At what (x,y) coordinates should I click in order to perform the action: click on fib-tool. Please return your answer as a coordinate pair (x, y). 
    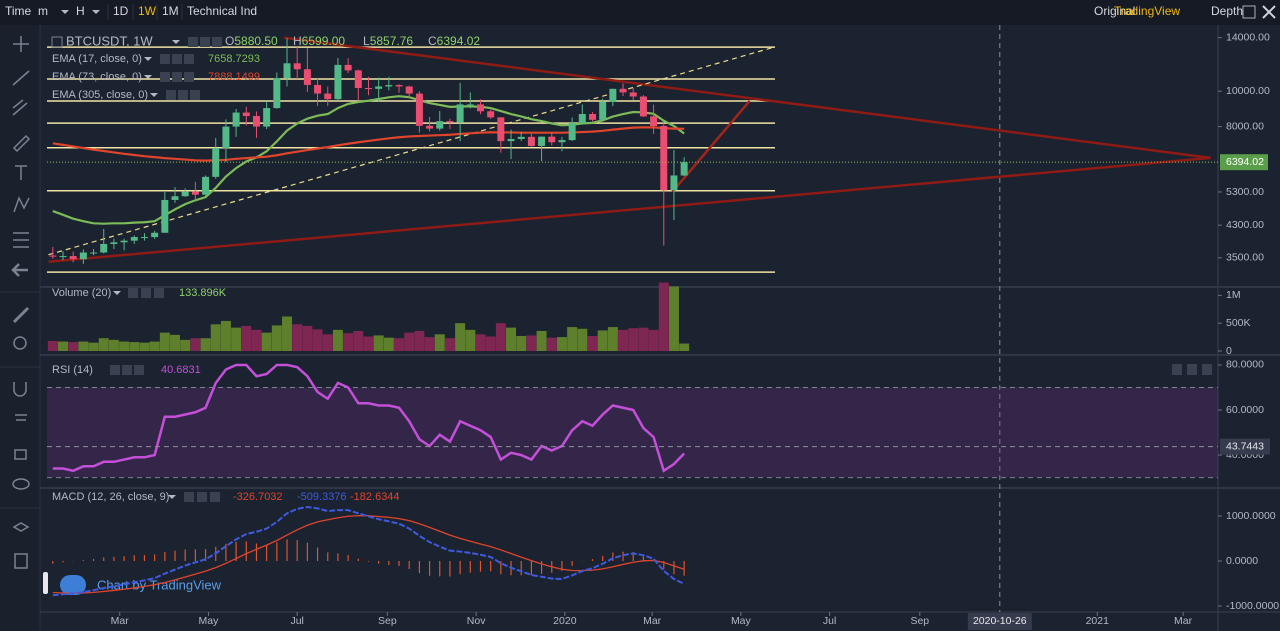
    Looking at the image, I should click on (20, 107).